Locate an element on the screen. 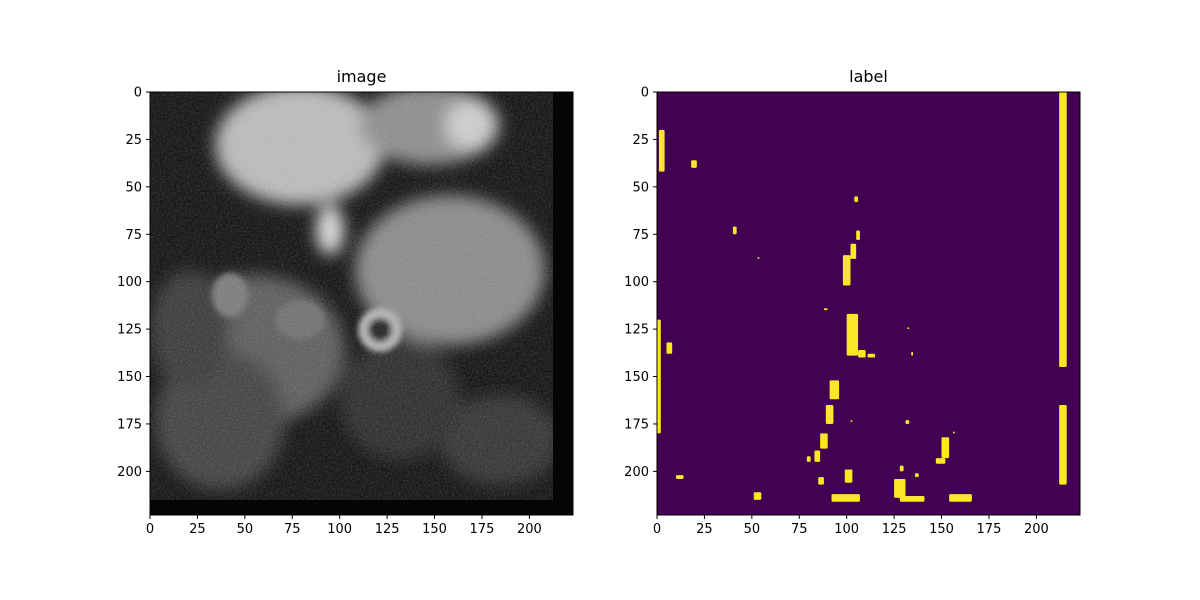 The image size is (1200, 600). image-x-tick-label: 50 is located at coordinates (245, 529).